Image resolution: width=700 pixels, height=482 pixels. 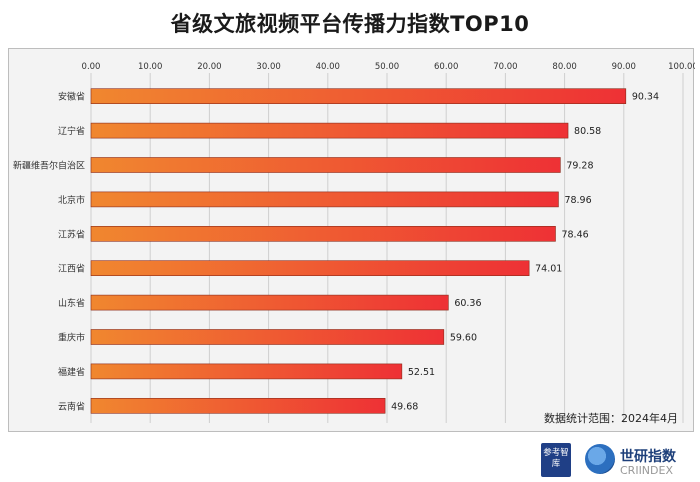 I want to click on globe-logo-icon, so click(x=600, y=459).